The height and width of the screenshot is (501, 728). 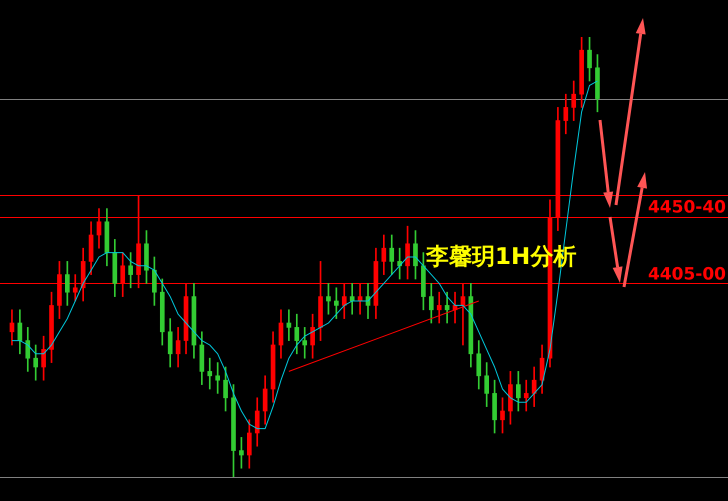 What do you see at coordinates (687, 207) in the screenshot?
I see `text: 4450-40` at bounding box center [687, 207].